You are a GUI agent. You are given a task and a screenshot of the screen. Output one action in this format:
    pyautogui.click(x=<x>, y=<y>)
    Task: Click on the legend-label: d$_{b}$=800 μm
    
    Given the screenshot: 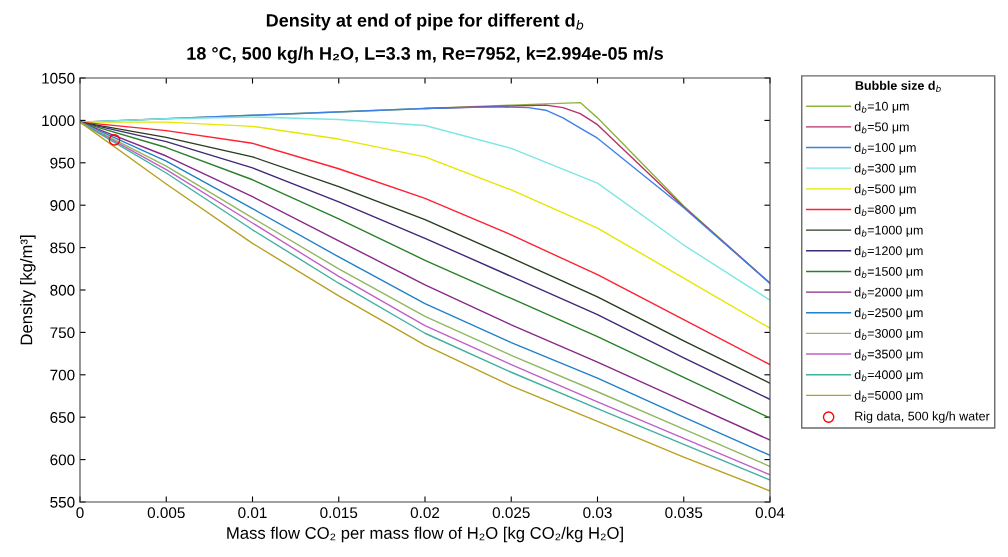 What is the action you would take?
    pyautogui.click(x=885, y=210)
    